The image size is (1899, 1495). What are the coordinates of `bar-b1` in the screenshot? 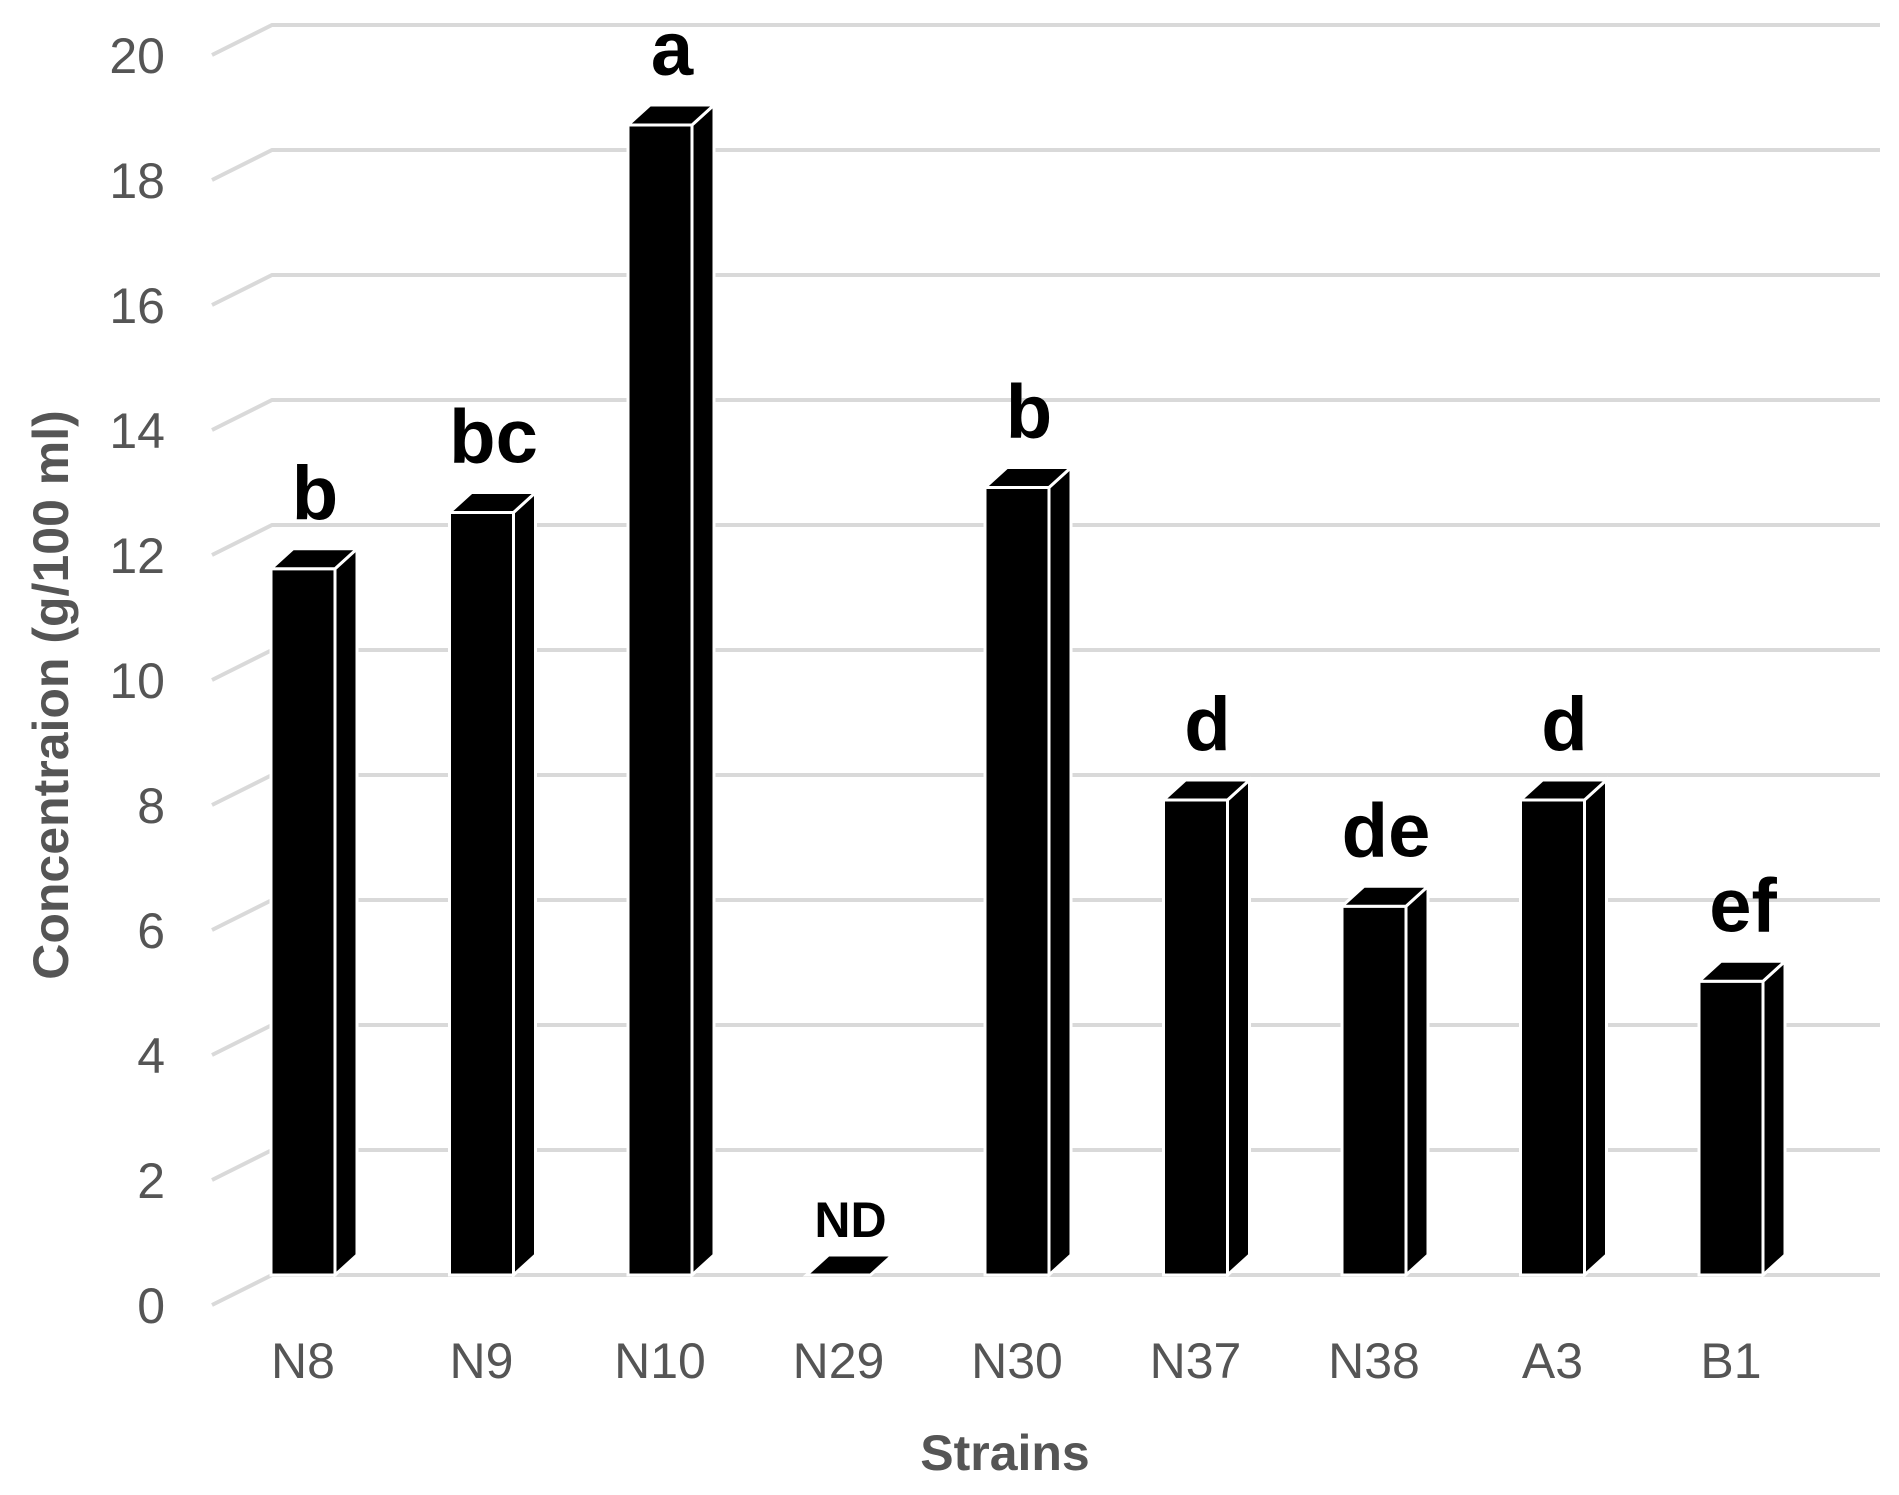 It's located at (1742, 1118).